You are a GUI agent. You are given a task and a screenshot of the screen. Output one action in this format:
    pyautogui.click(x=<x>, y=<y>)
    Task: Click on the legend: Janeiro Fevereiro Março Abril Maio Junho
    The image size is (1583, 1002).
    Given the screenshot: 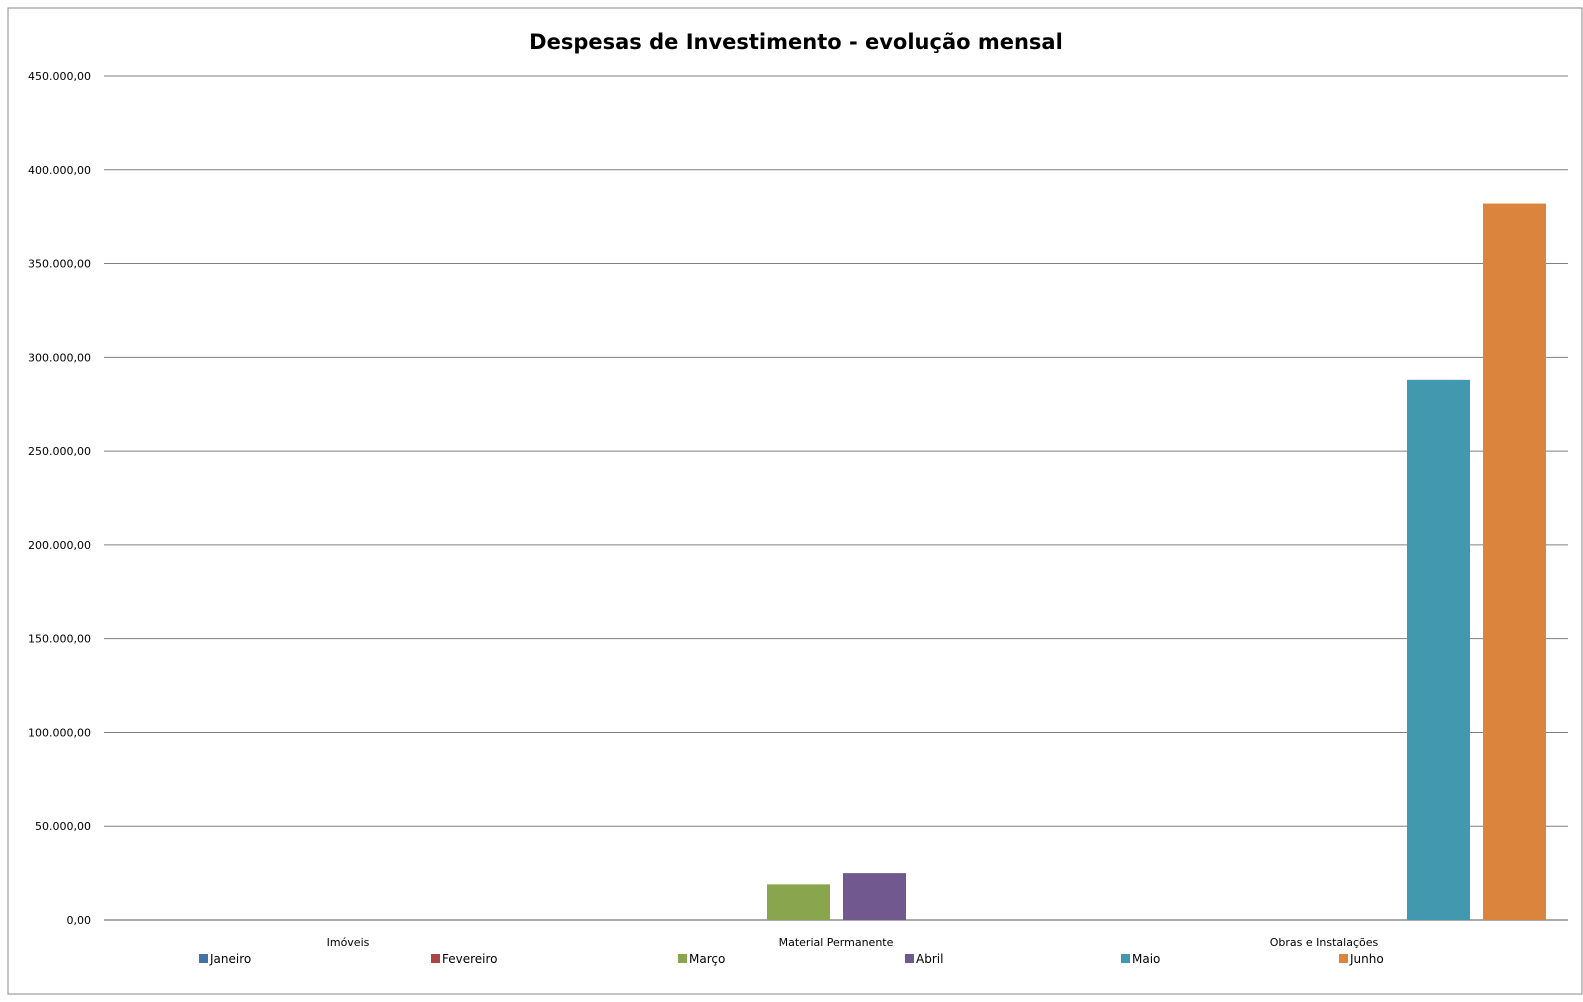 What is the action you would take?
    pyautogui.click(x=791, y=959)
    